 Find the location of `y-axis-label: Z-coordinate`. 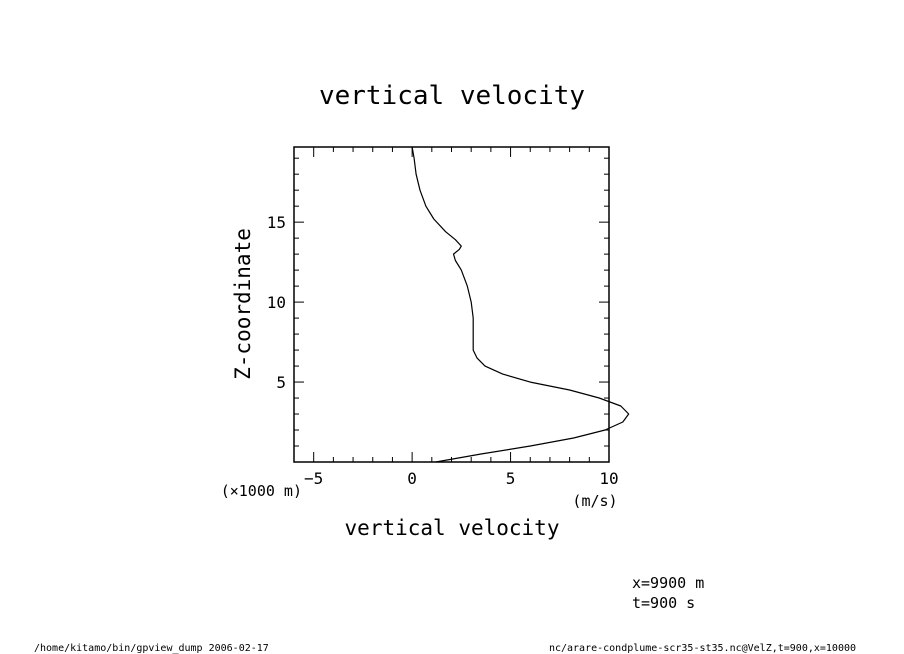

y-axis-label: Z-coordinate is located at coordinates (243, 304).